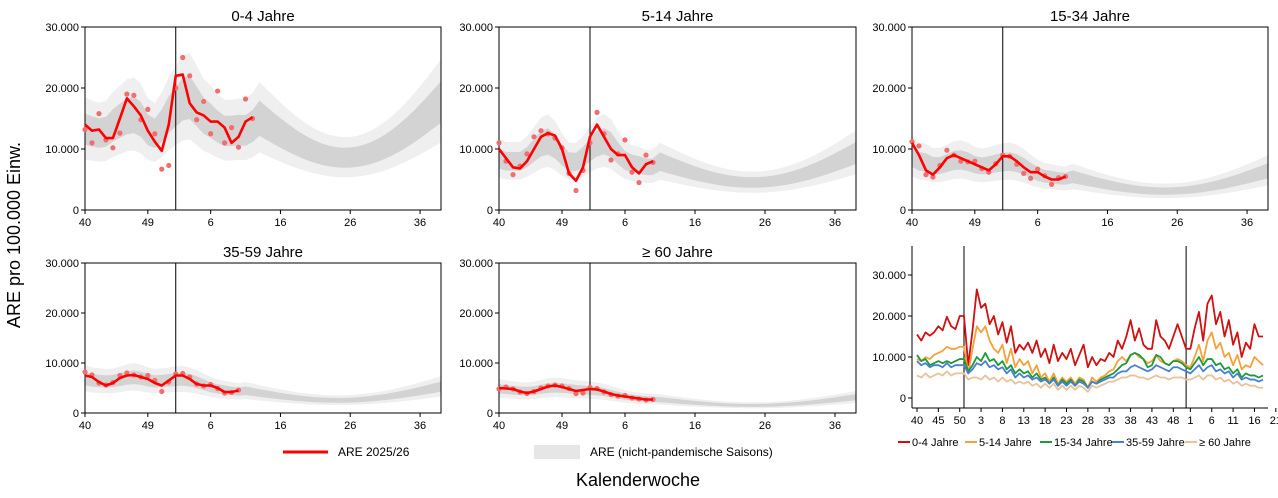 Image resolution: width=1278 pixels, height=498 pixels. Describe the element at coordinates (1024, 421) in the screenshot. I see `x-tick-label: 13` at that location.